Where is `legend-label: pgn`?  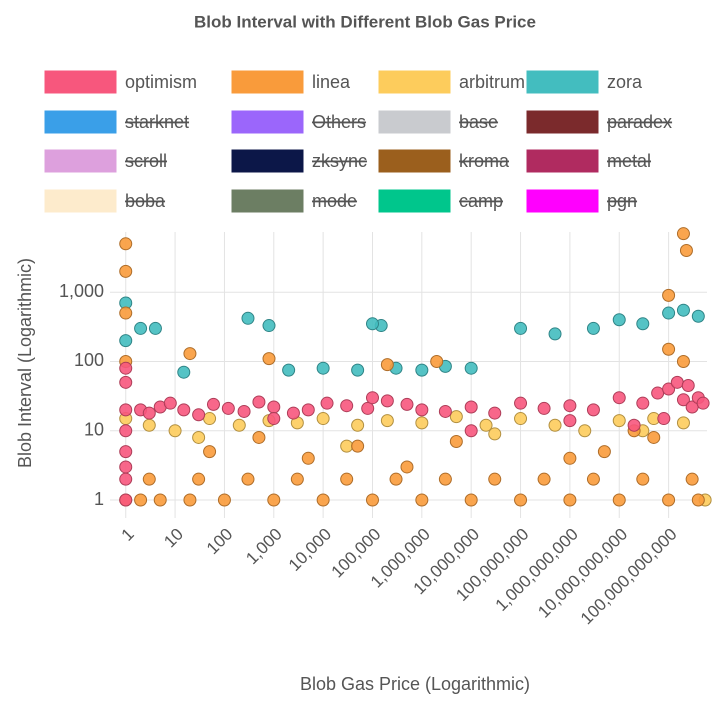 legend-label: pgn is located at coordinates (622, 201).